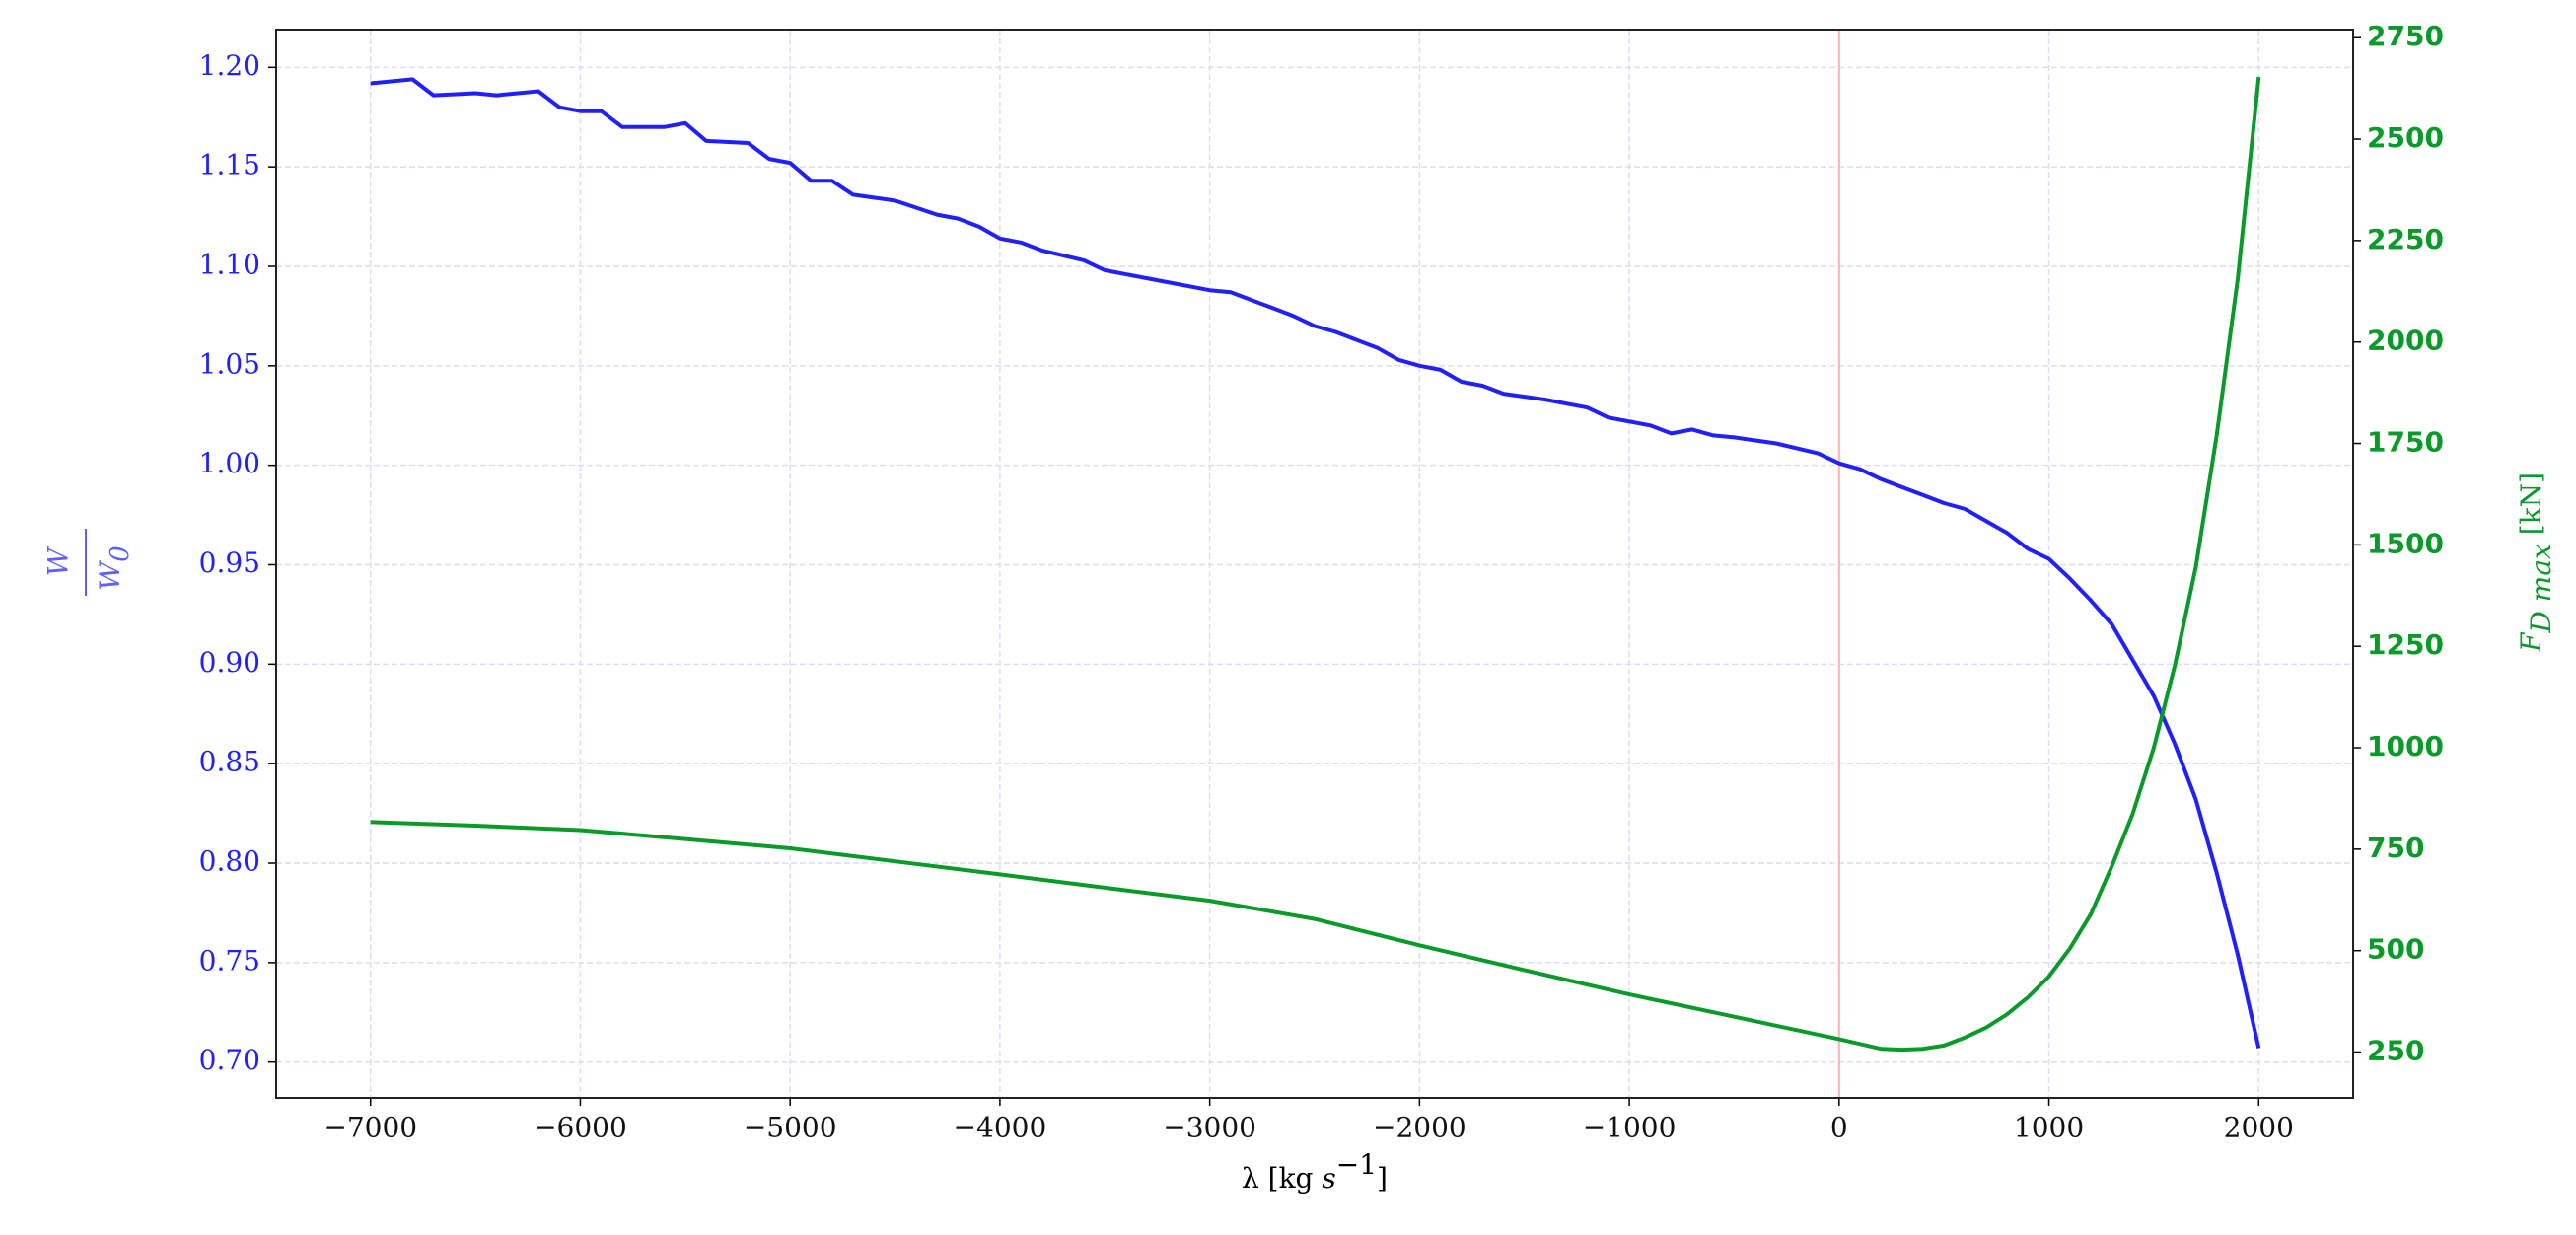 This screenshot has width=2576, height=1235. Describe the element at coordinates (2395, 848) in the screenshot. I see `y2-tick-label: 750` at that location.